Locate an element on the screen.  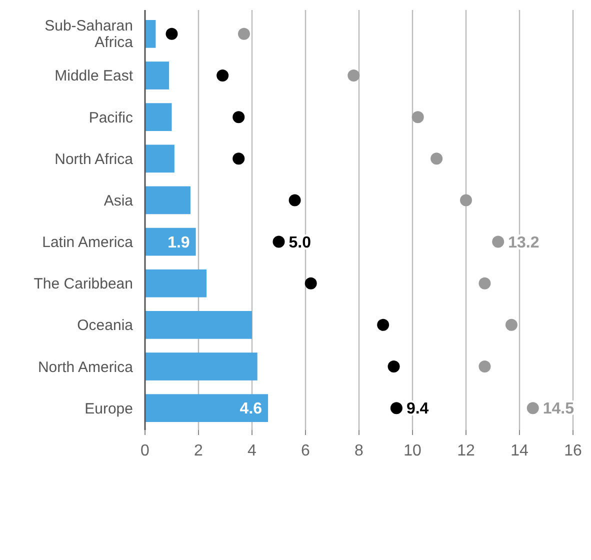
x-tick-label: 14 is located at coordinates (519, 451).